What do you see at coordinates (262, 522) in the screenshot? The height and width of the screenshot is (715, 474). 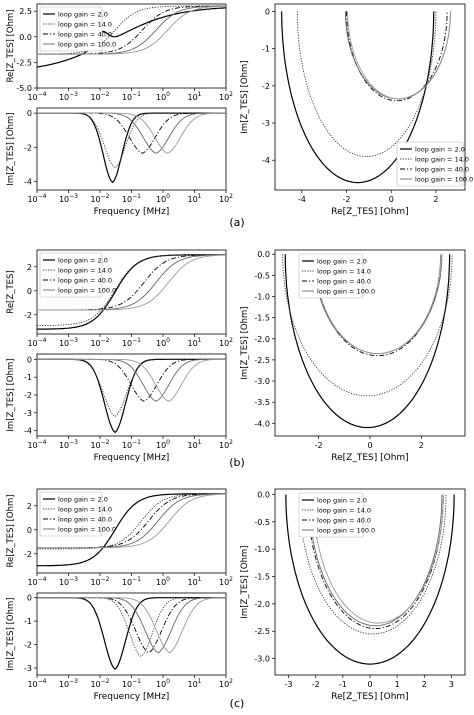 I see `y-tick-label: -0.5` at bounding box center [262, 522].